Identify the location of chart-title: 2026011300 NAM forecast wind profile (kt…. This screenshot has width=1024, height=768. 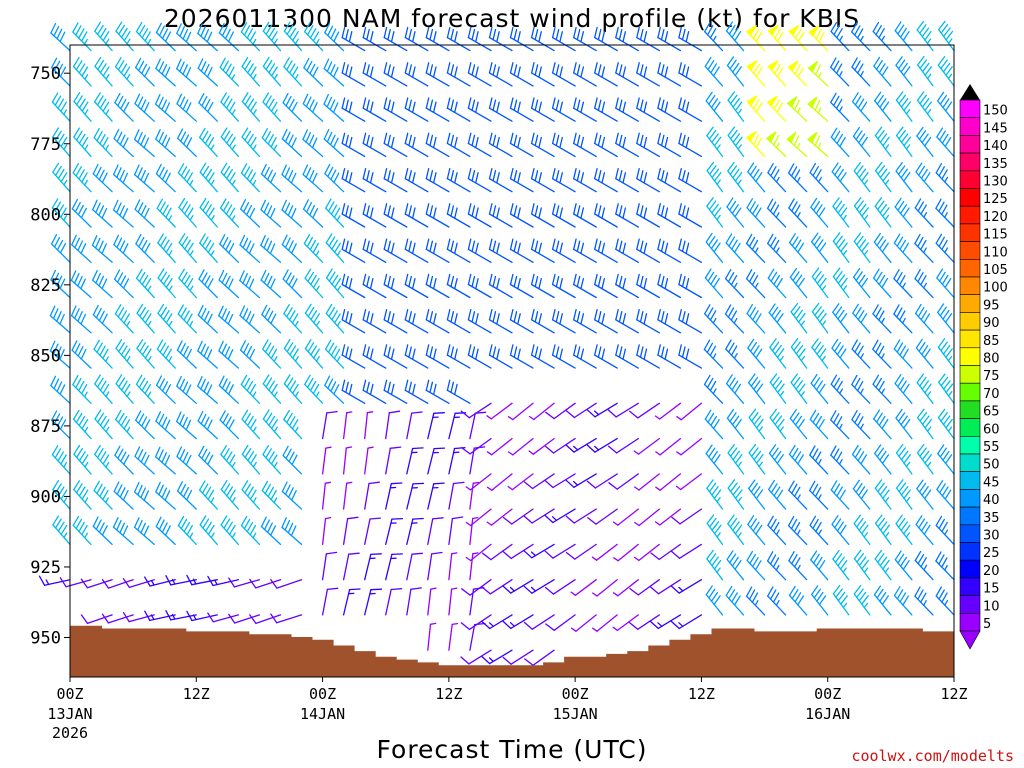
(512, 18).